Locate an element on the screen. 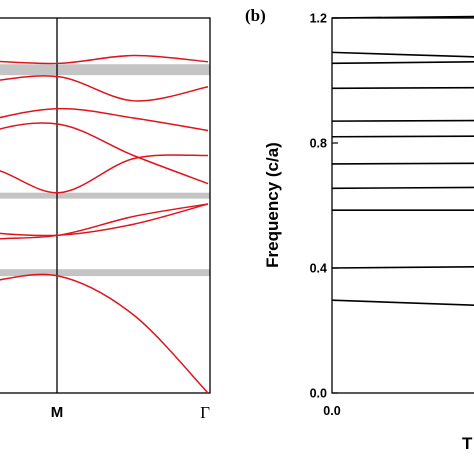 Image resolution: width=474 pixels, height=474 pixels. panel-b-label: (b) is located at coordinates (255, 15).